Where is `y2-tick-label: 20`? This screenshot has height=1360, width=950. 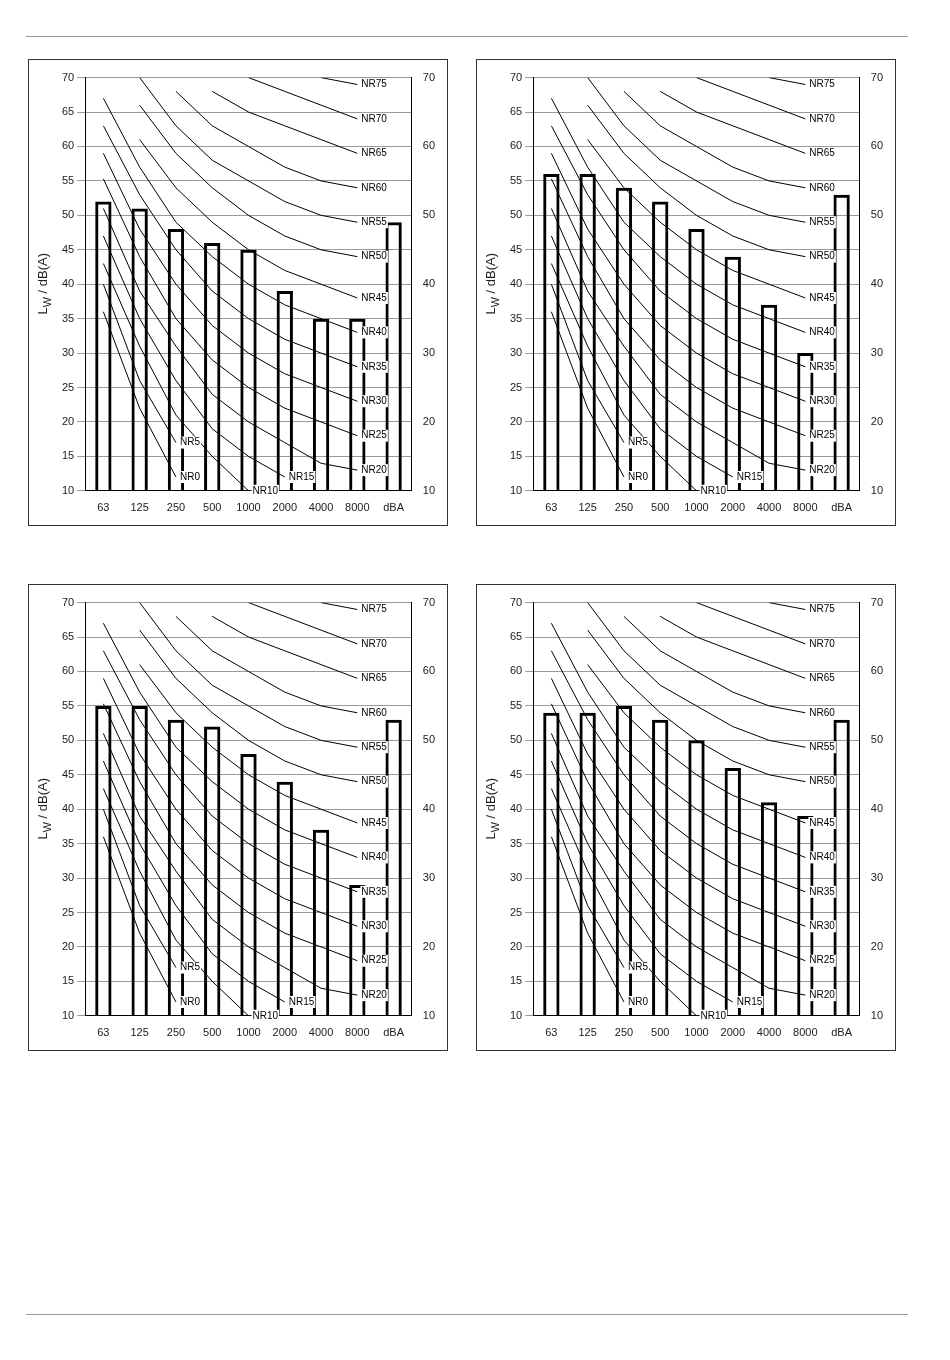
y2-tick-label: 20 is located at coordinates (877, 945).